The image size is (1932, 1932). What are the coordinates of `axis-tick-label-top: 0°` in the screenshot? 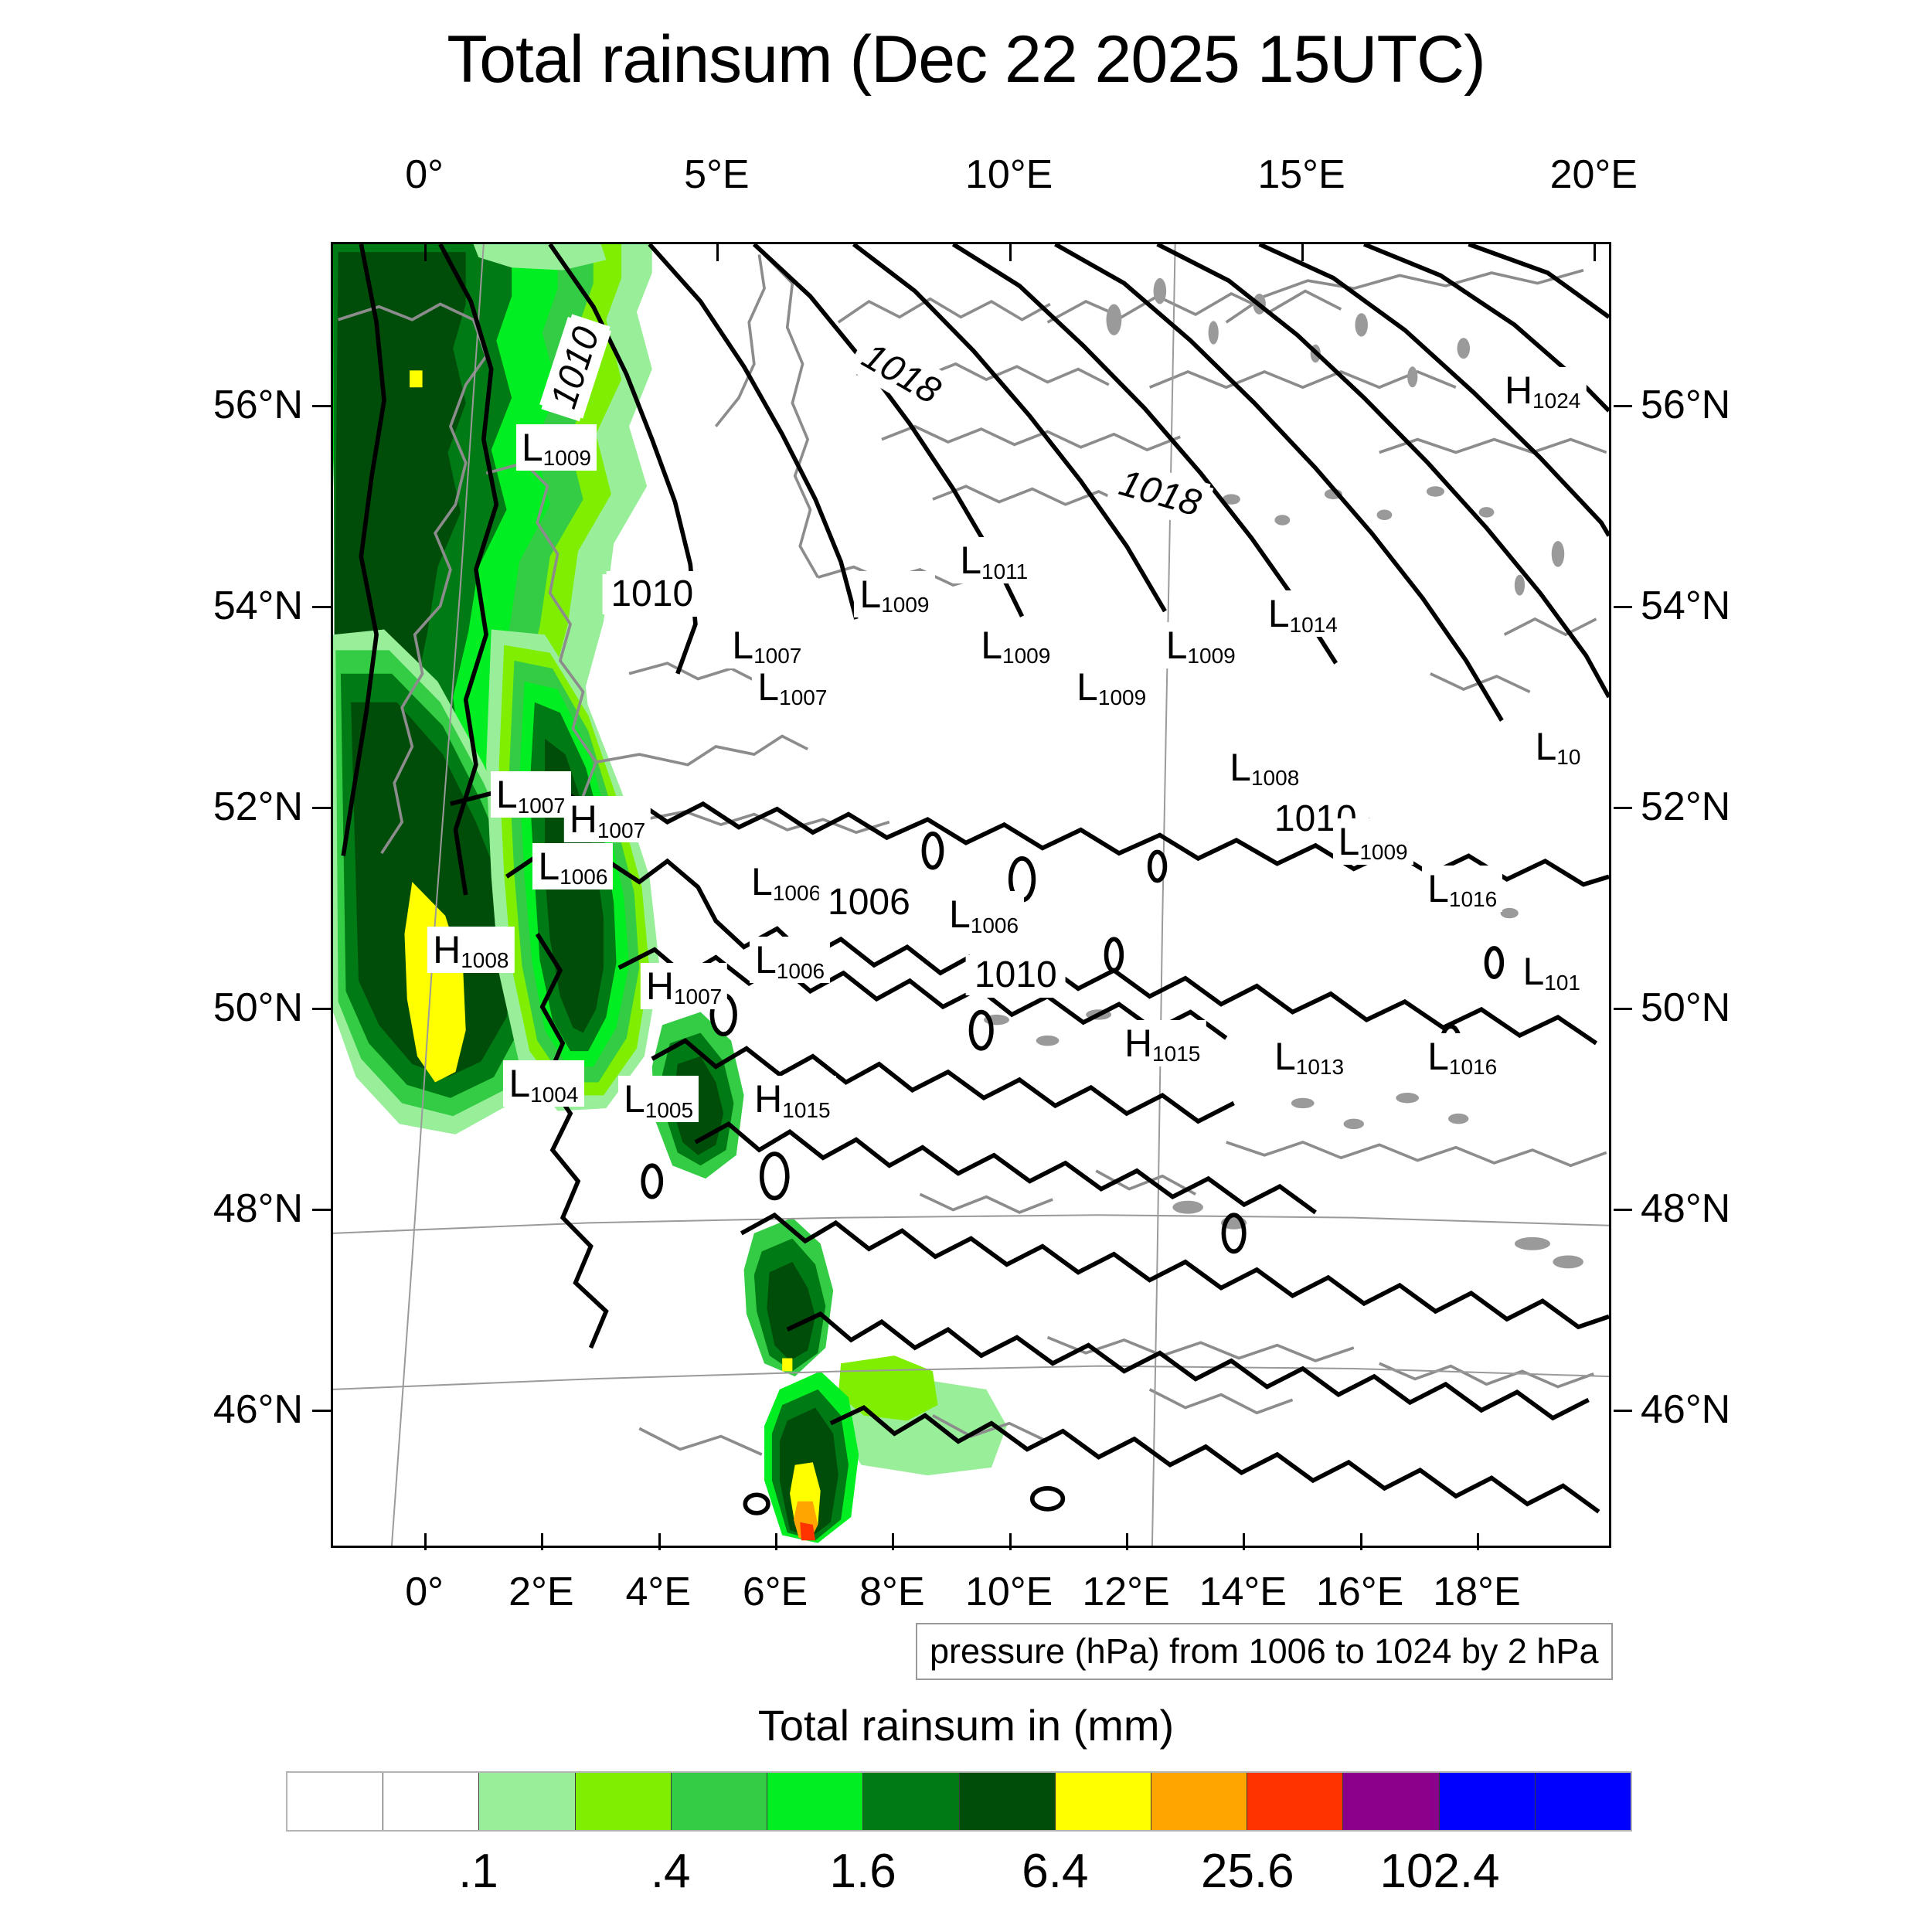 It's located at (425, 175).